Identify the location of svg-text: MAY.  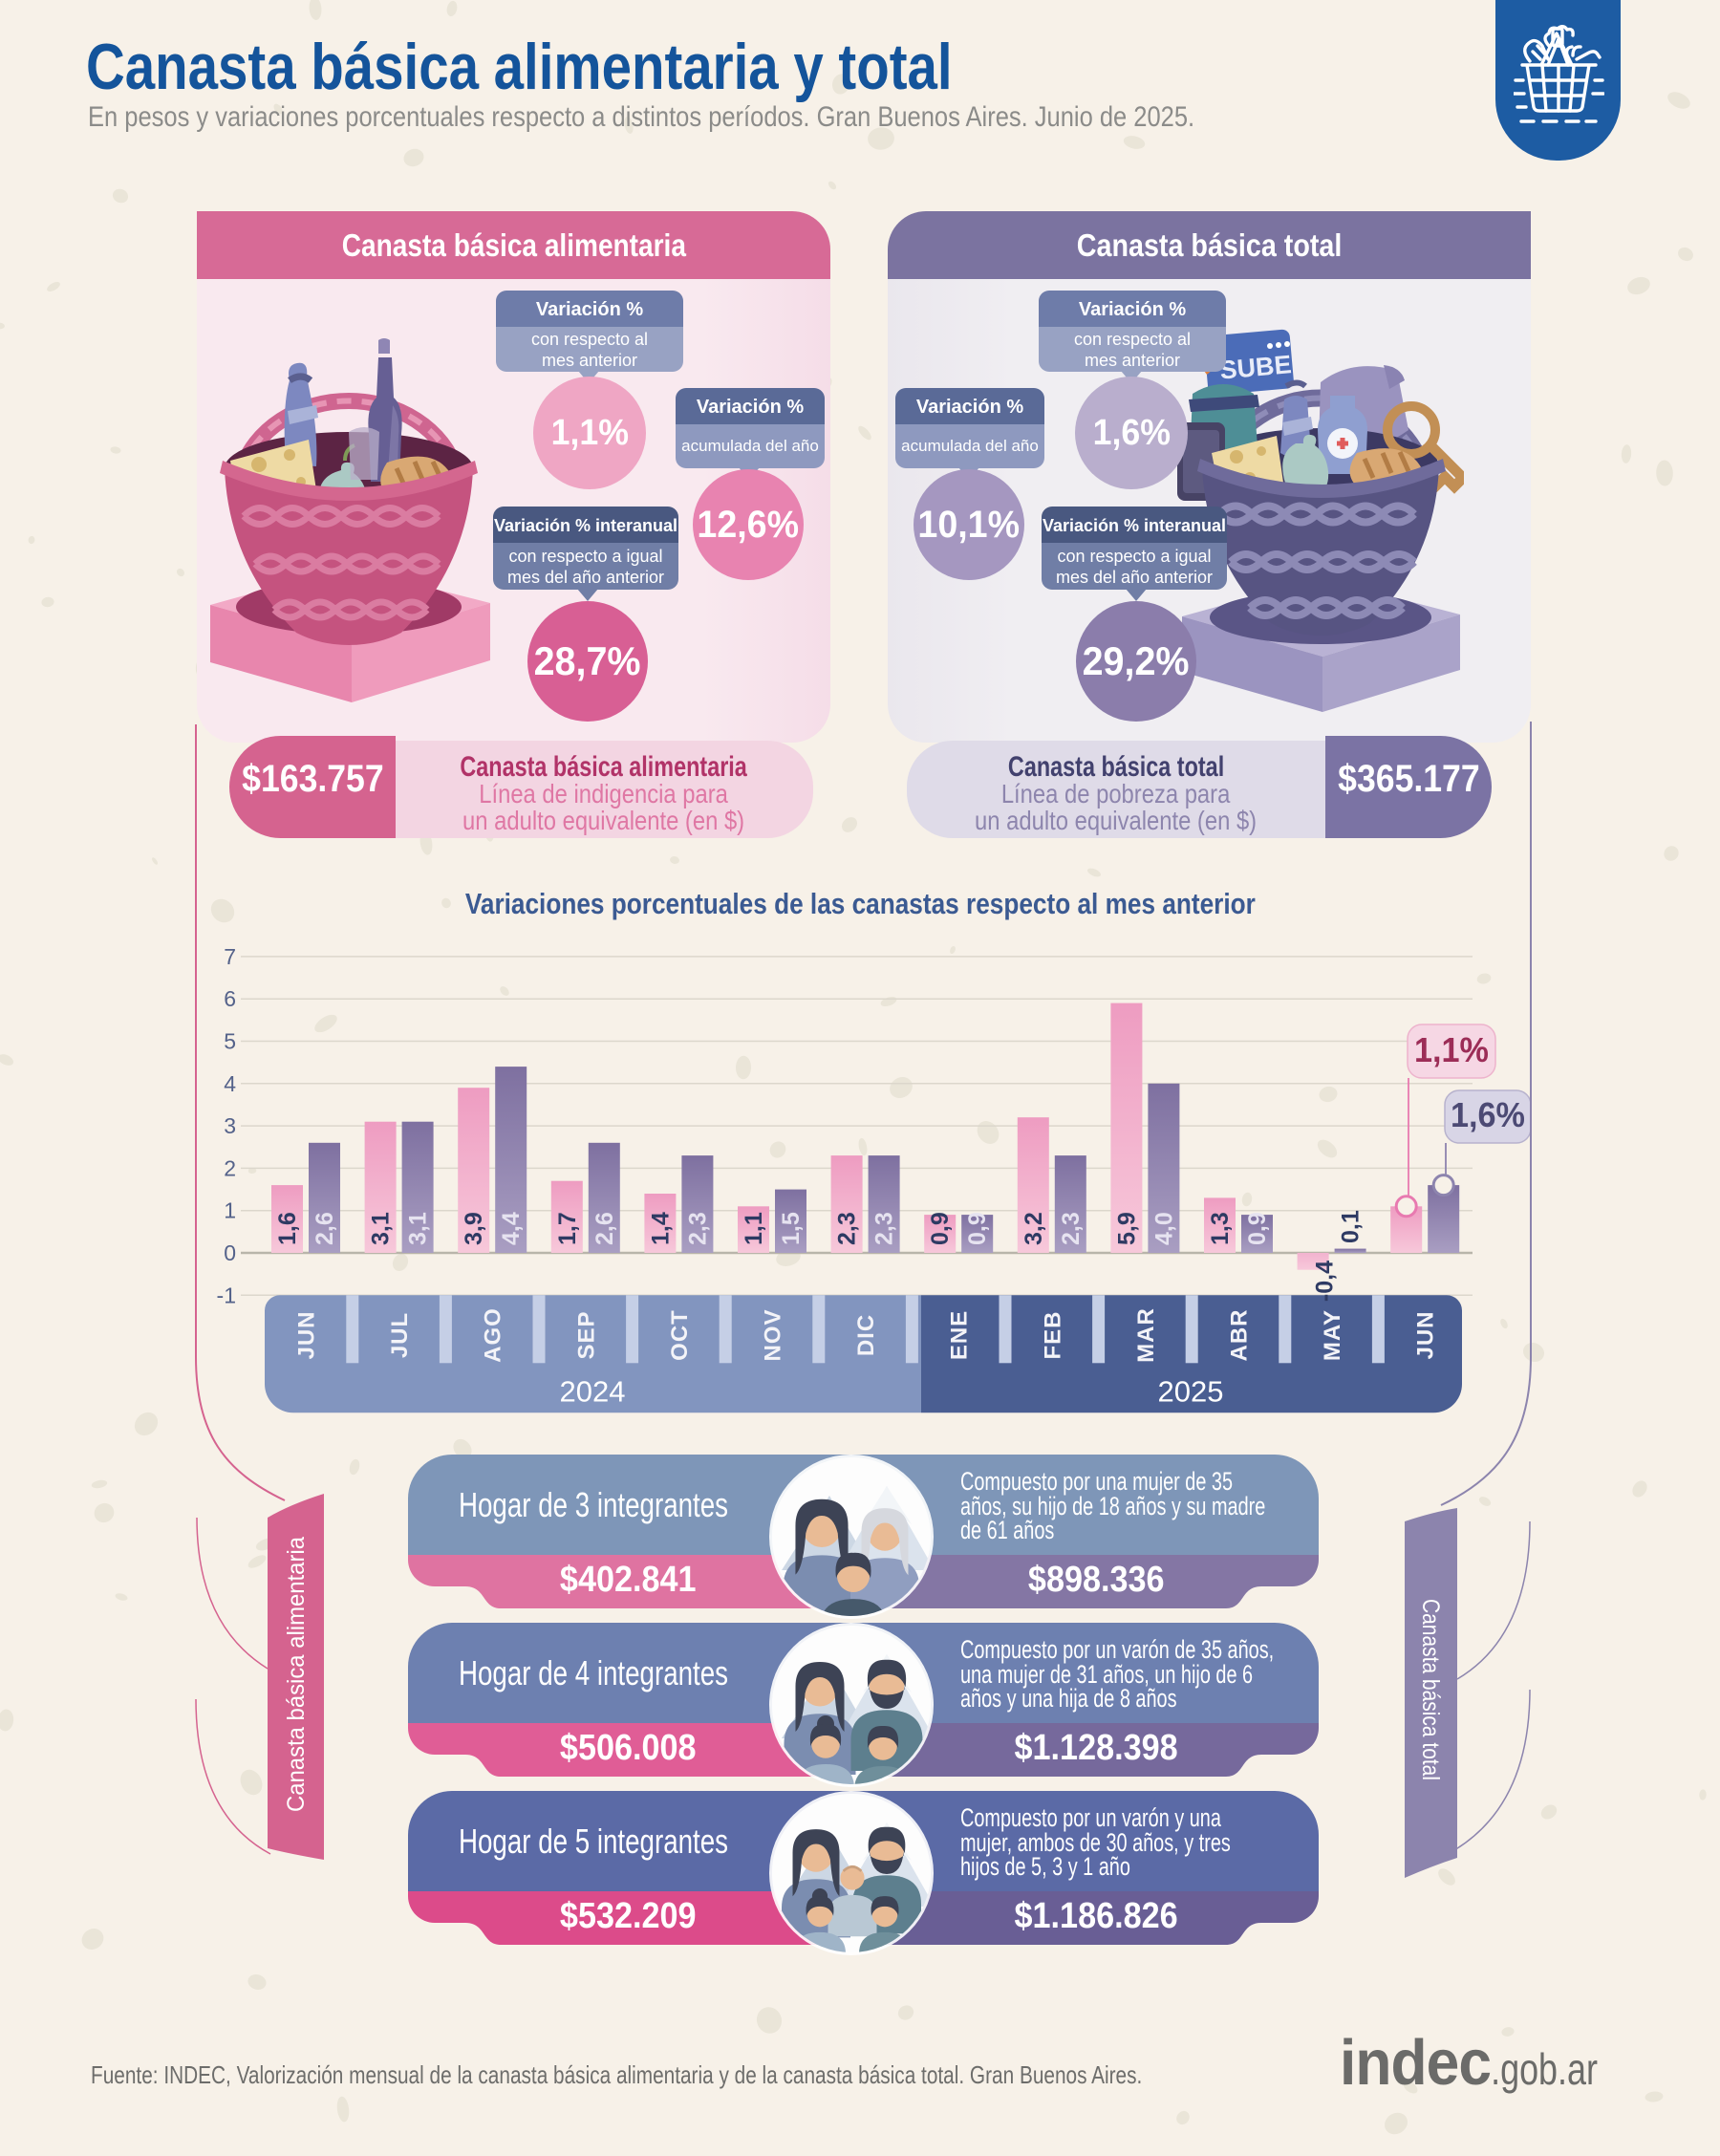
(1332, 1335).